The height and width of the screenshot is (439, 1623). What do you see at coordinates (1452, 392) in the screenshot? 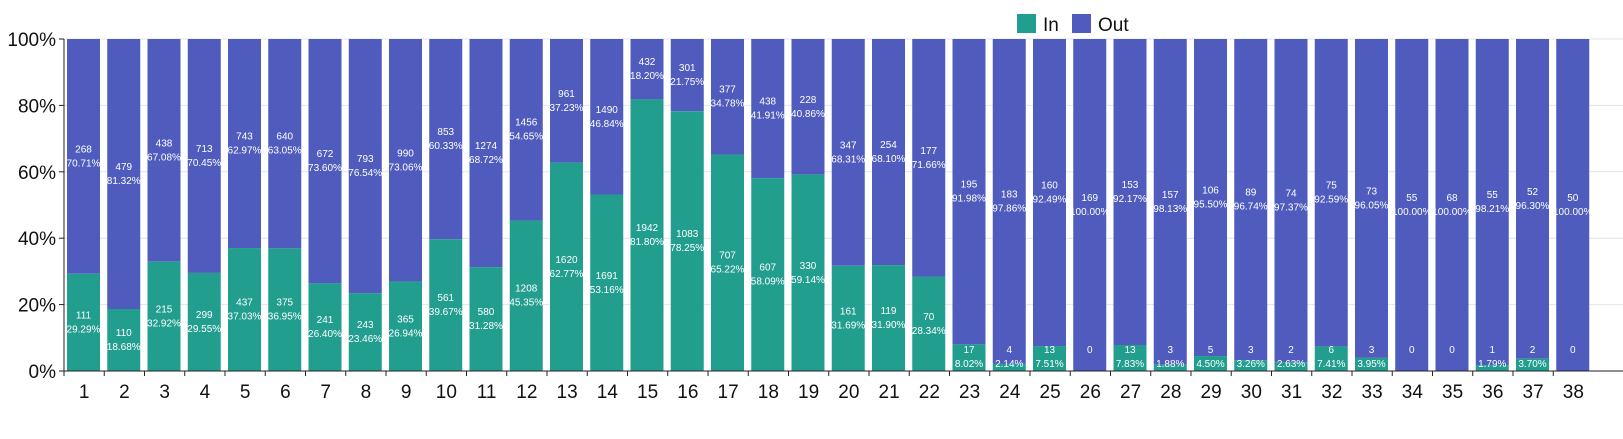
I see `x-tick-label: 35` at bounding box center [1452, 392].